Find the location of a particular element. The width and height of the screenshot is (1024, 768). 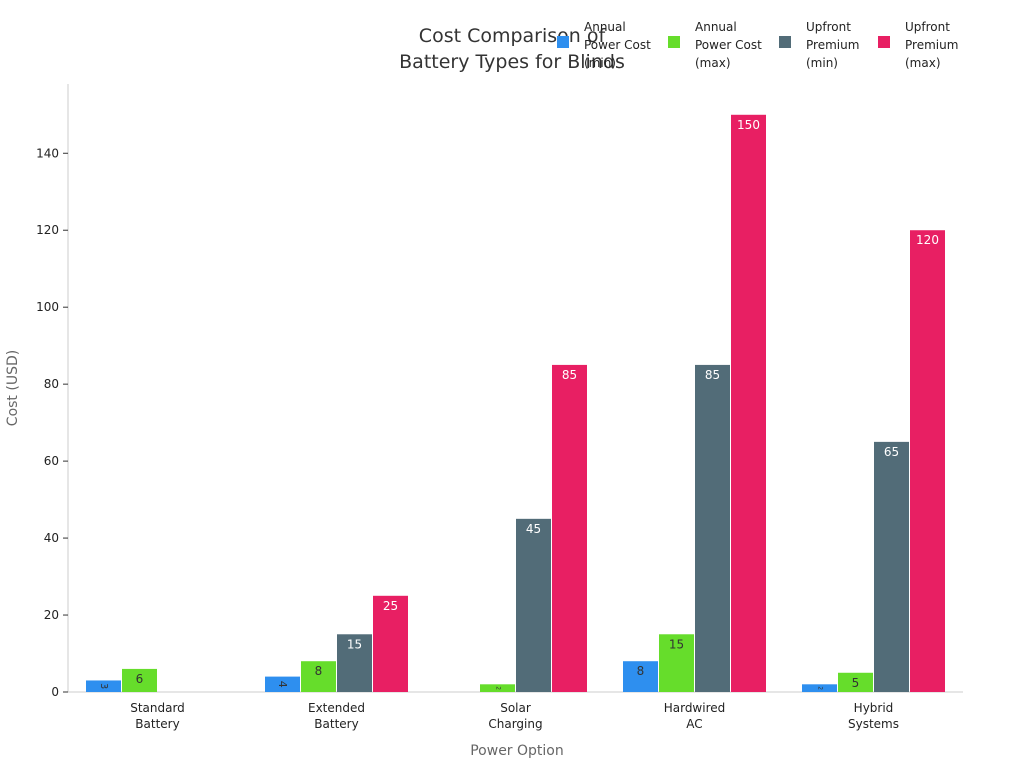

bar-value-label: 6 is located at coordinates (140, 679).